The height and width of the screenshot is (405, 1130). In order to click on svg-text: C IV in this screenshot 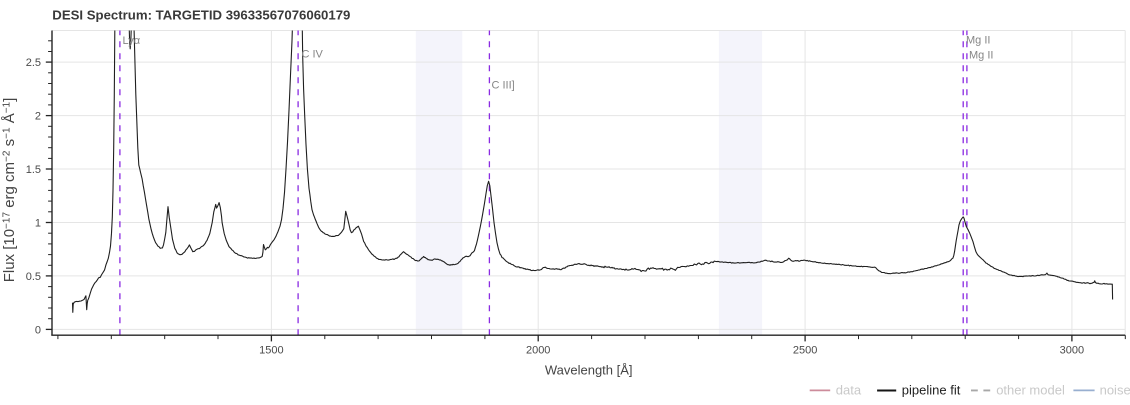, I will do `click(313, 55)`.